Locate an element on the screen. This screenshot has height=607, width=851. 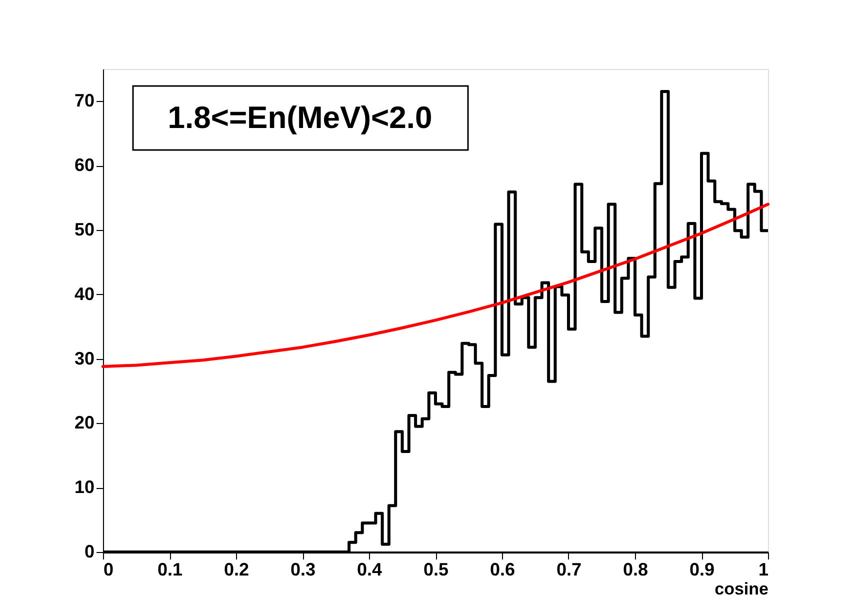
y-tick-label: 0 is located at coordinates (89, 552).